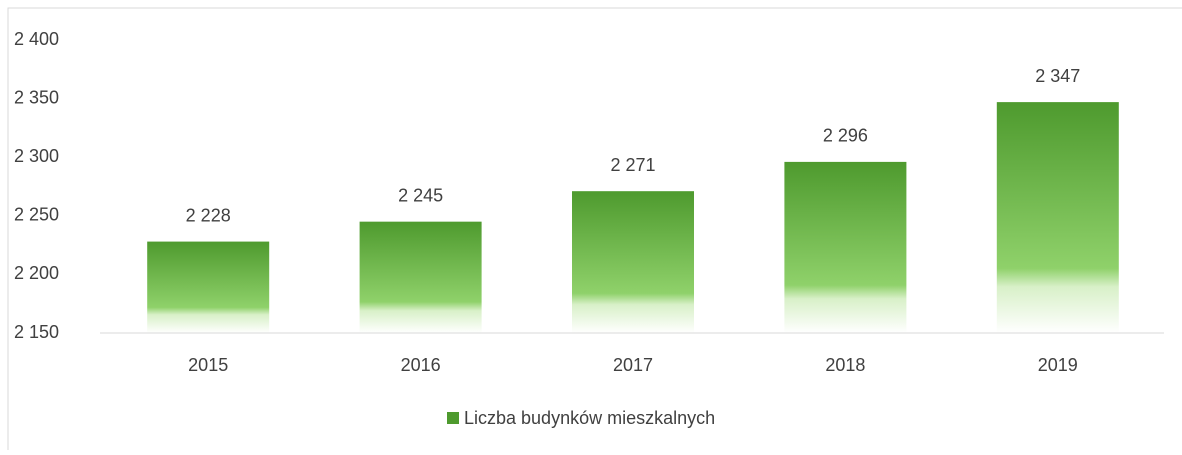  What do you see at coordinates (36, 156) in the screenshot?
I see `y-tick-label: 2 300` at bounding box center [36, 156].